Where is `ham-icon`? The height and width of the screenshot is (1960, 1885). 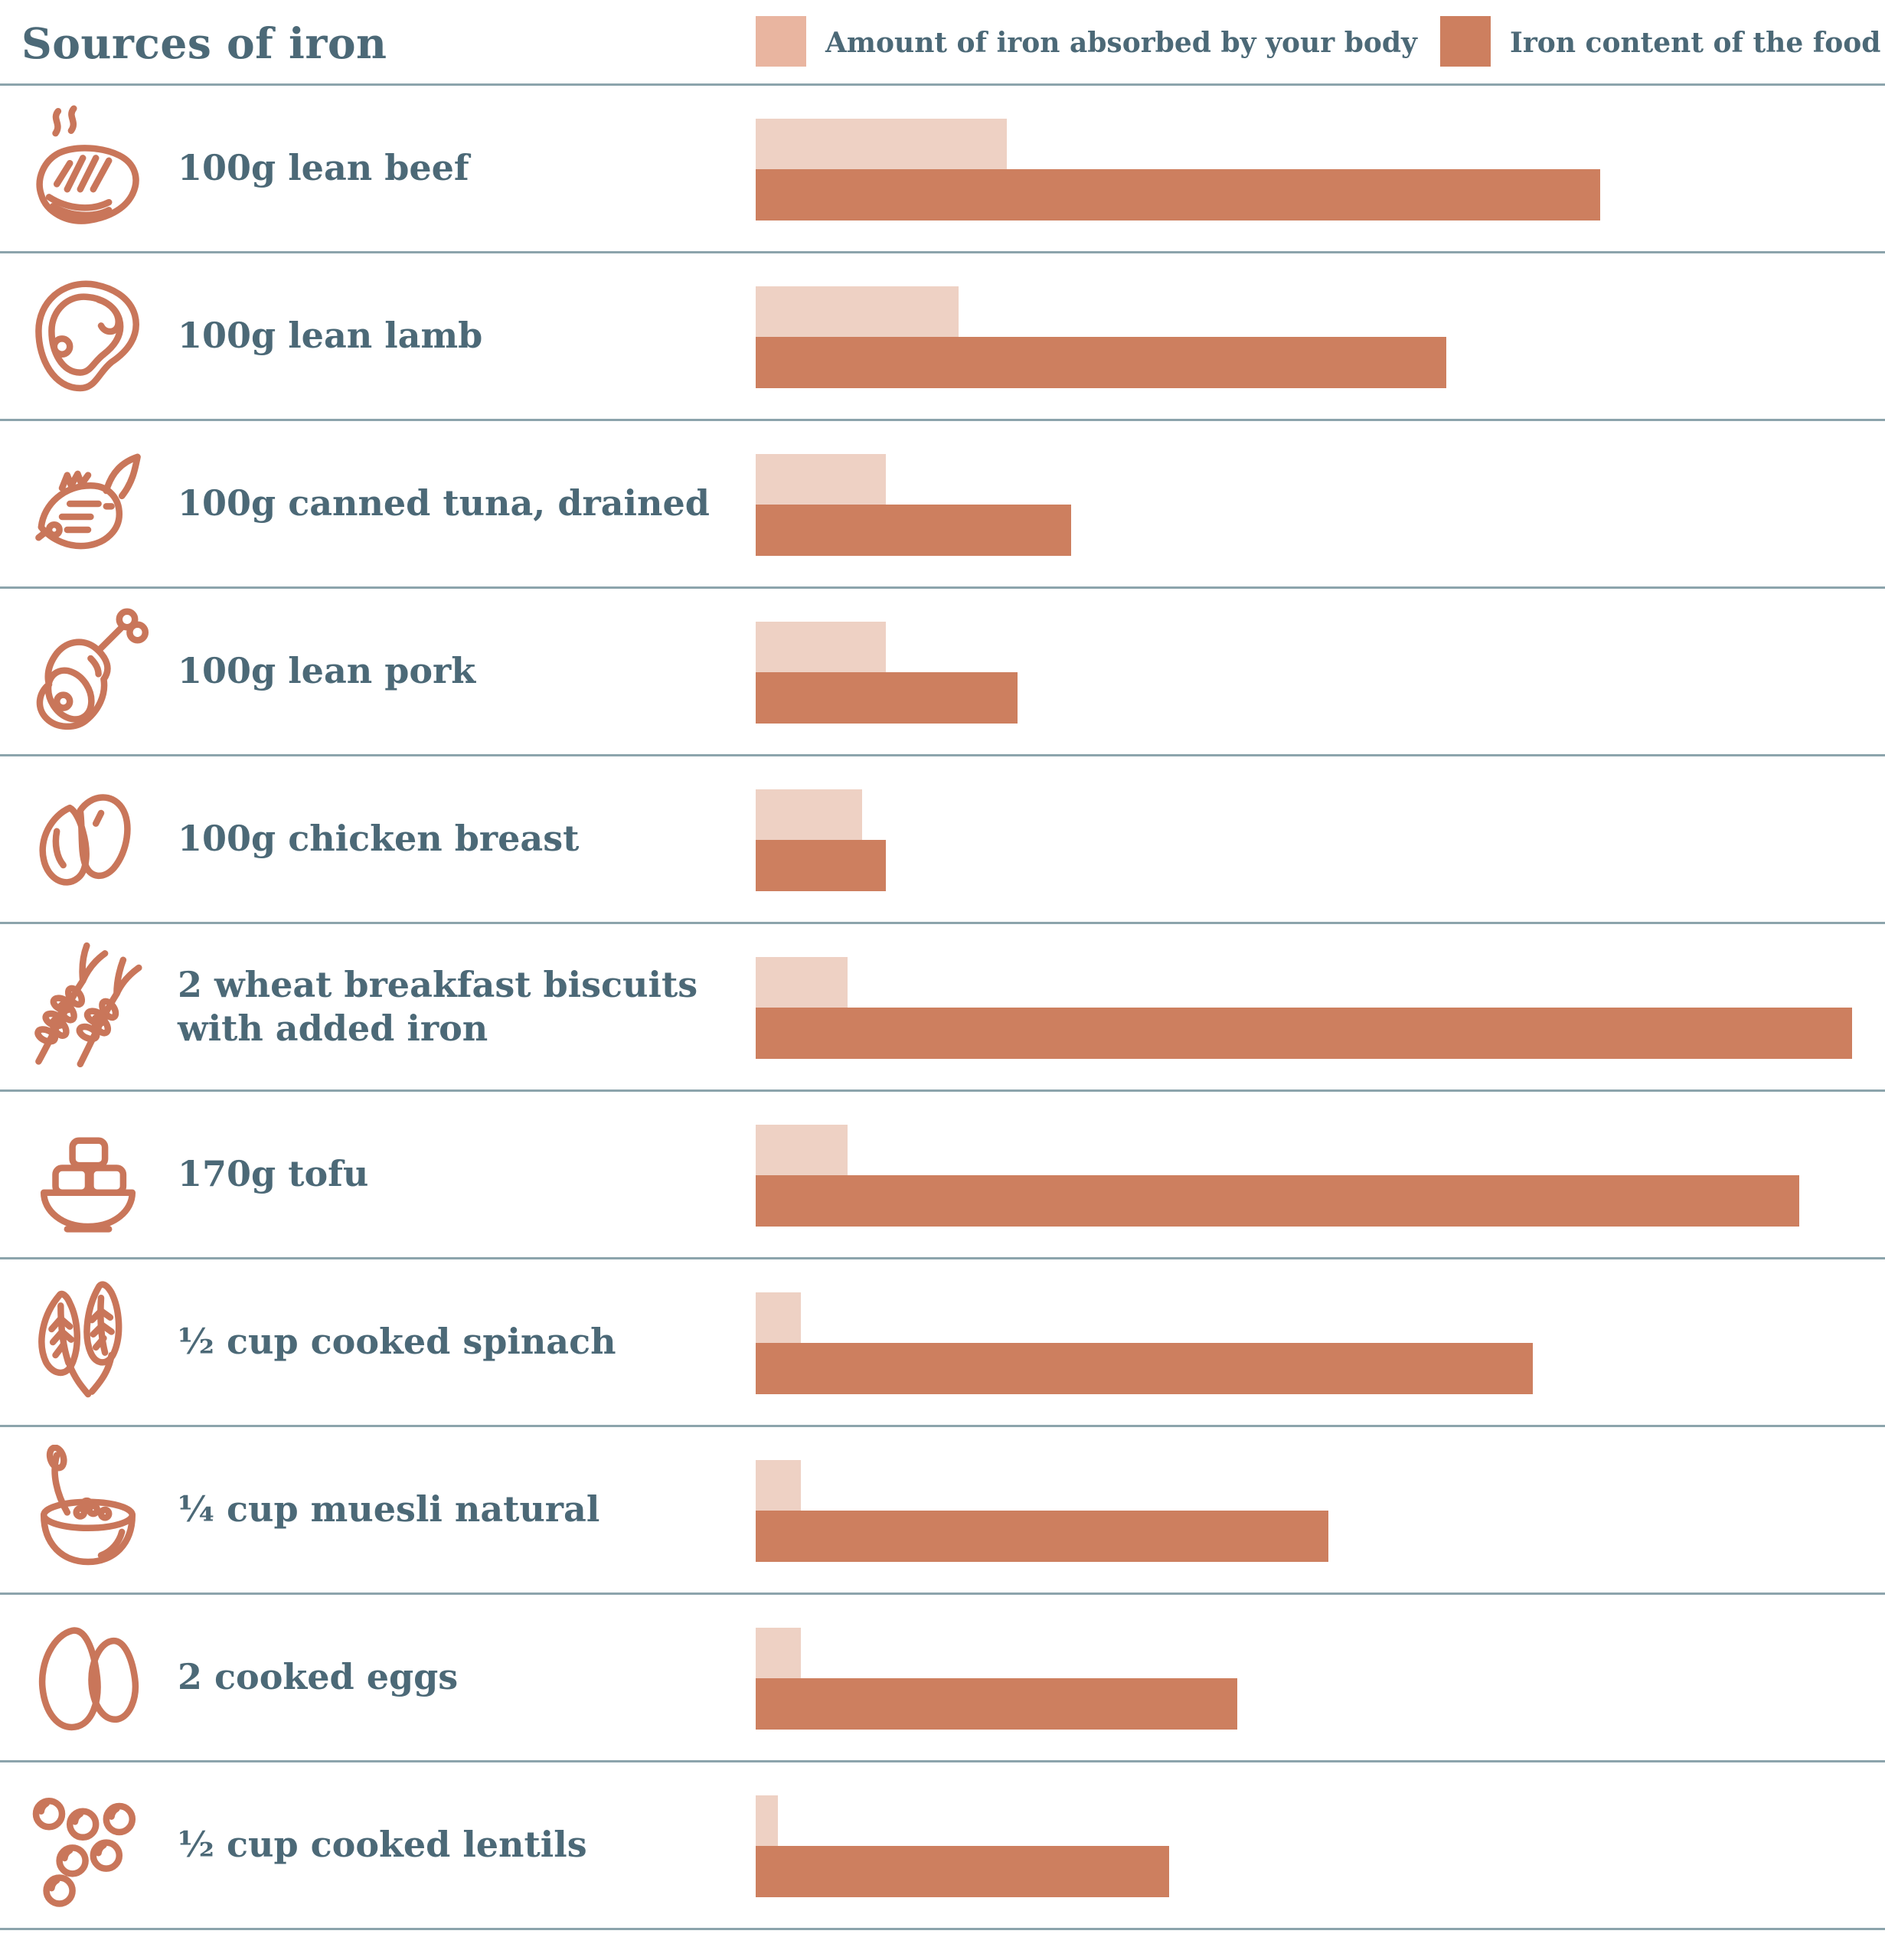 ham-icon is located at coordinates (87, 671).